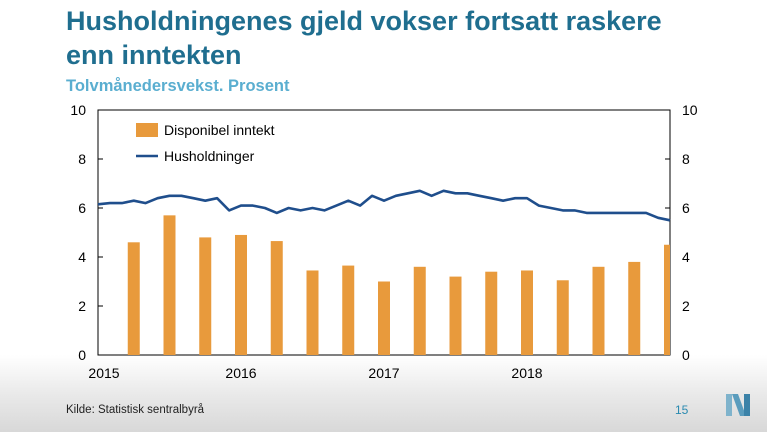 This screenshot has width=767, height=432. Describe the element at coordinates (147, 130) in the screenshot. I see `legend-swatch-bar` at that location.